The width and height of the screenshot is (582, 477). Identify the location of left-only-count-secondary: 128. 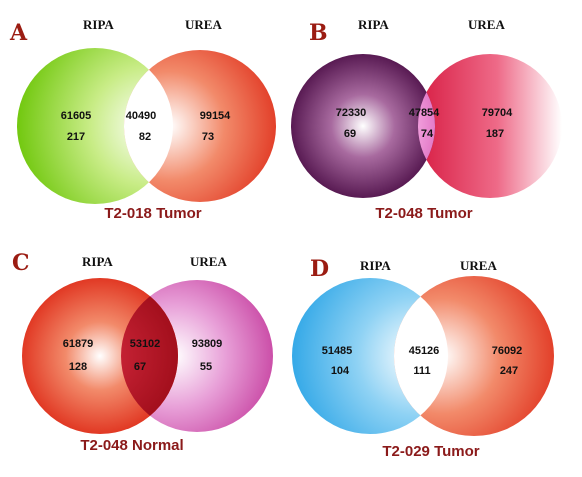
(78, 367).